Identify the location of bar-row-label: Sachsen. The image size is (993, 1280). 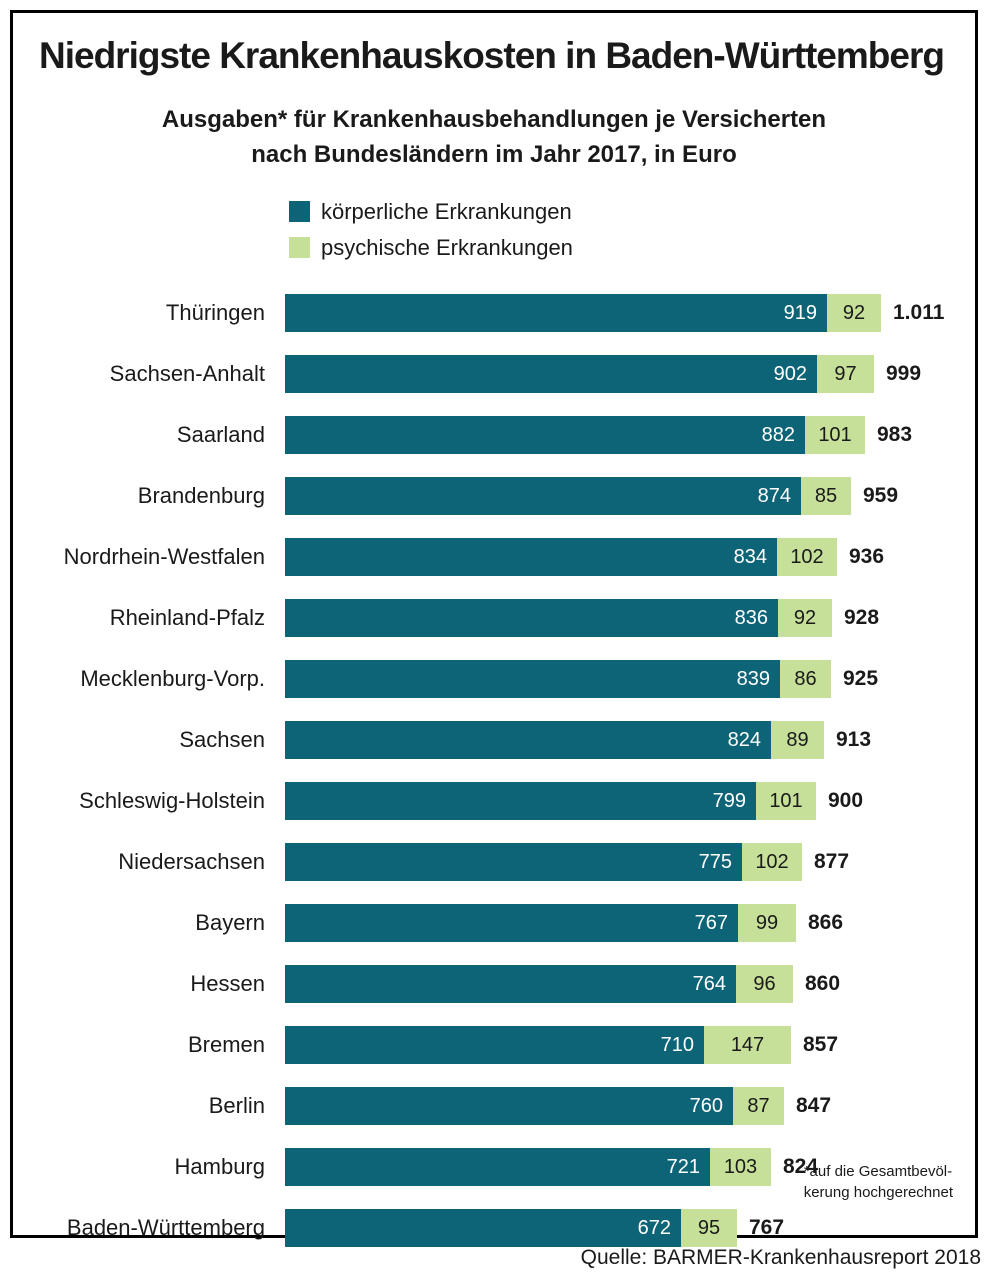
(222, 740).